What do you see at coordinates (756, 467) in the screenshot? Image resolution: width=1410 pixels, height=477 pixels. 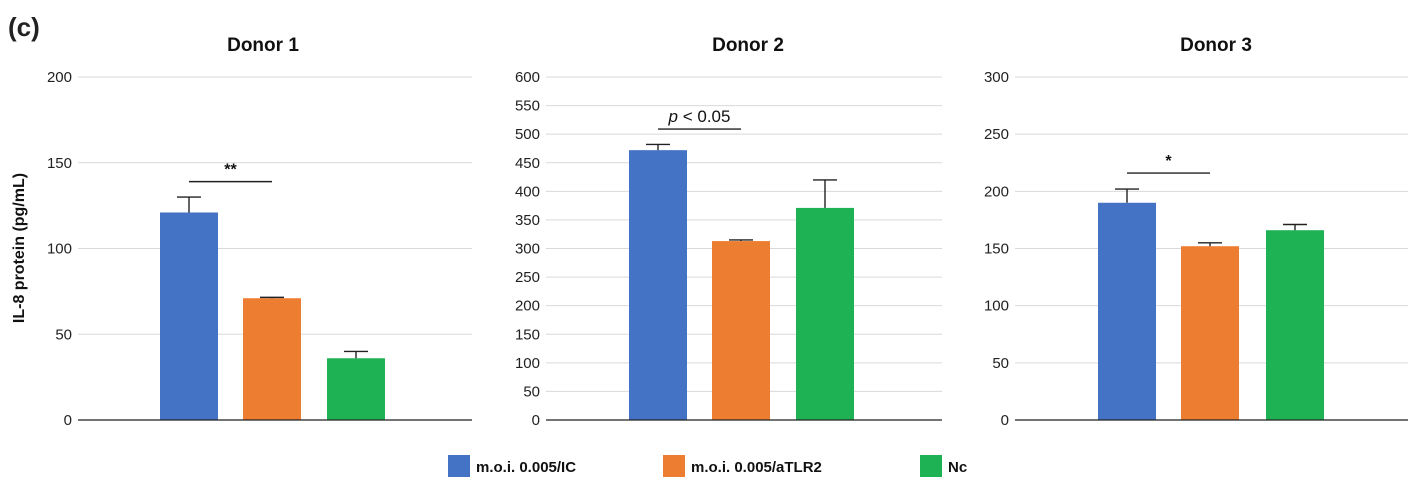 I see `legend-label: m.o.i. 0.005/aTLR2` at bounding box center [756, 467].